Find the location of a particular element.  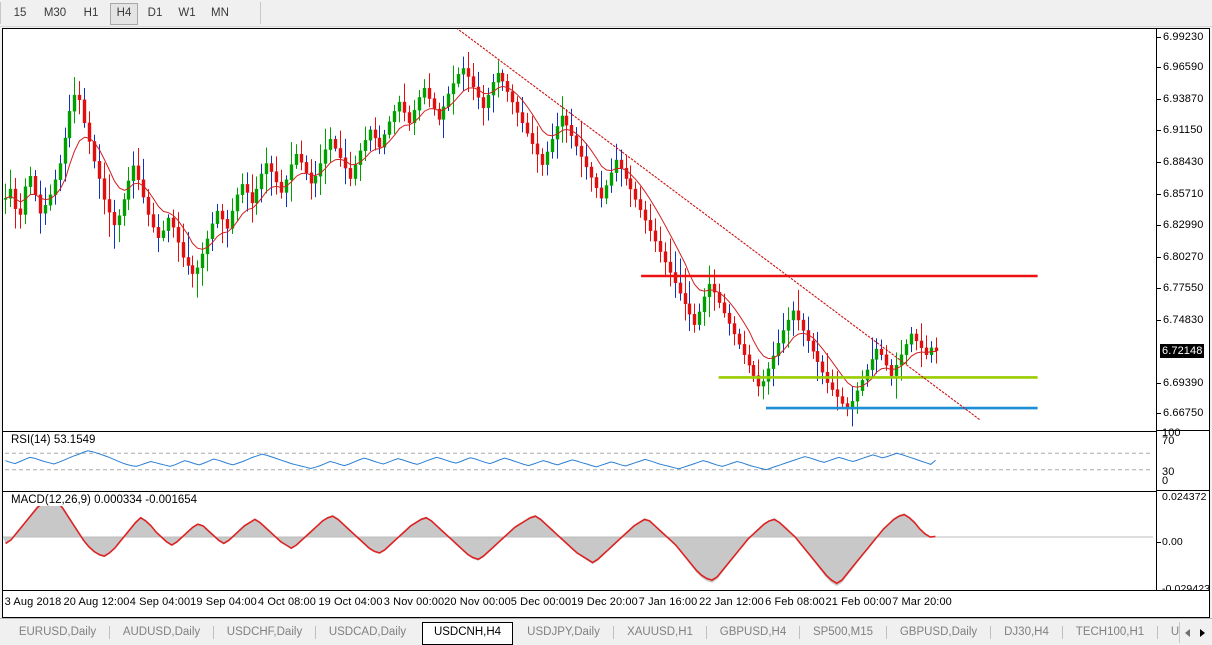

period-button-w1: W1 is located at coordinates (187, 13).